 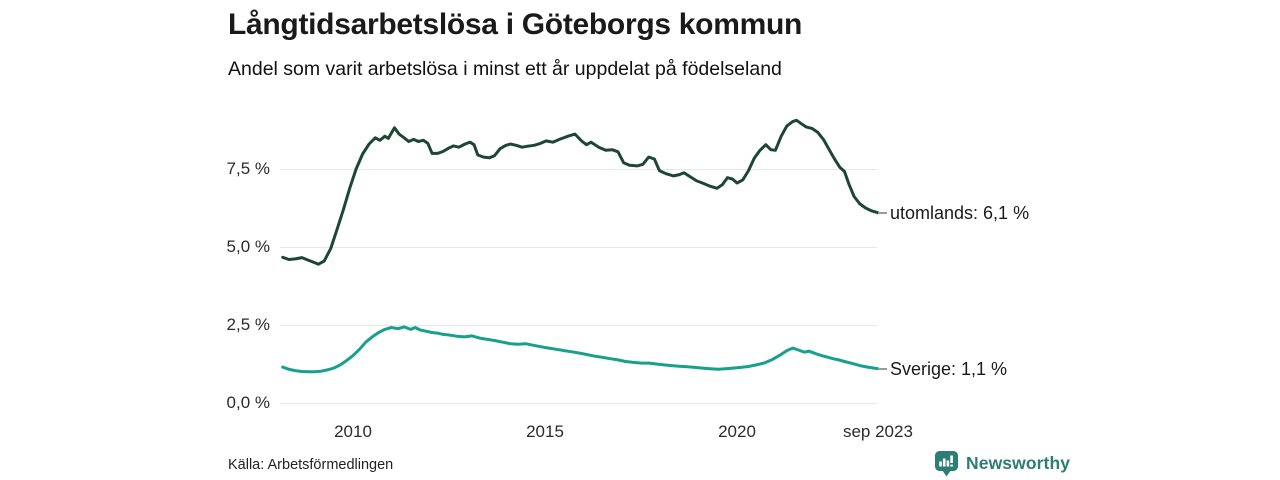 I want to click on legend-utomlands: utomlands: 6,1 %, so click(x=953, y=213).